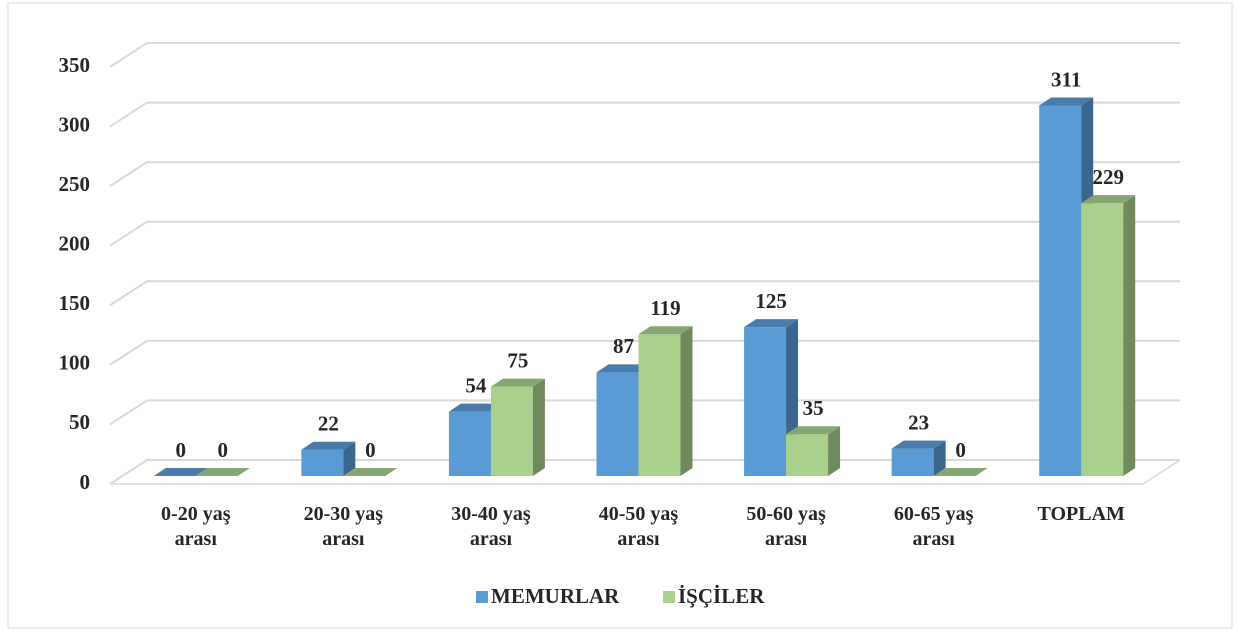  Describe the element at coordinates (933, 526) in the screenshot. I see `x-tick-label: 60-65 yaş arası` at that location.